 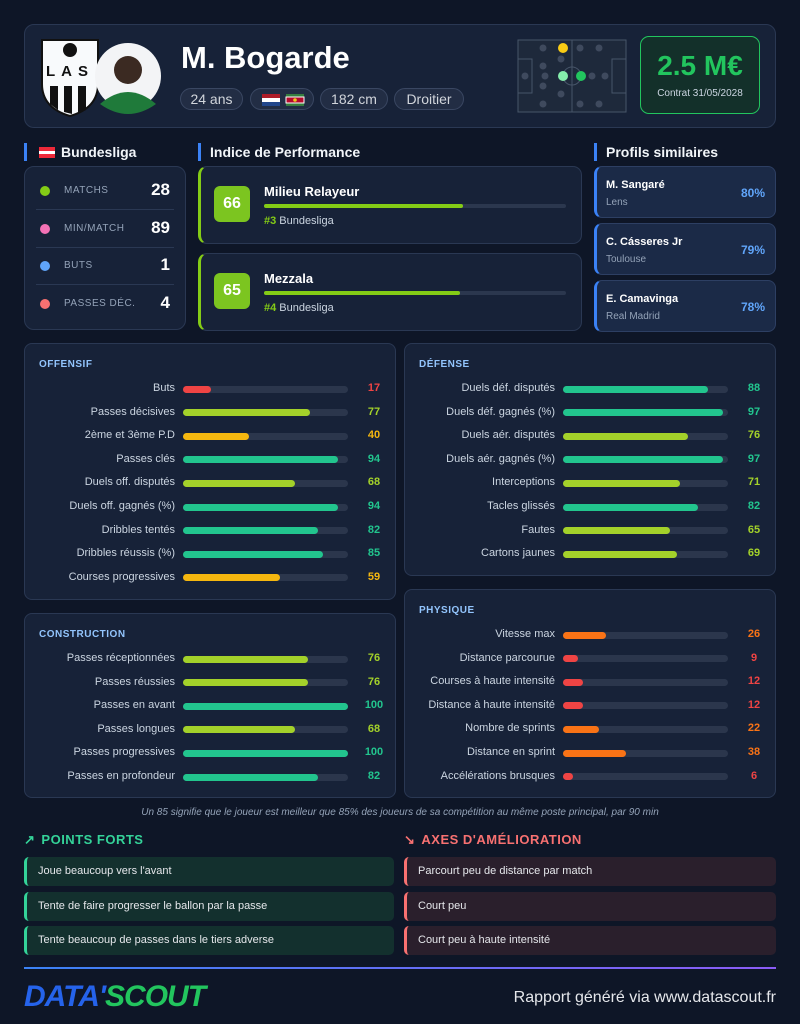 What do you see at coordinates (644, 997) in the screenshot?
I see `credit: Rapport généré via www.datascout.fr` at bounding box center [644, 997].